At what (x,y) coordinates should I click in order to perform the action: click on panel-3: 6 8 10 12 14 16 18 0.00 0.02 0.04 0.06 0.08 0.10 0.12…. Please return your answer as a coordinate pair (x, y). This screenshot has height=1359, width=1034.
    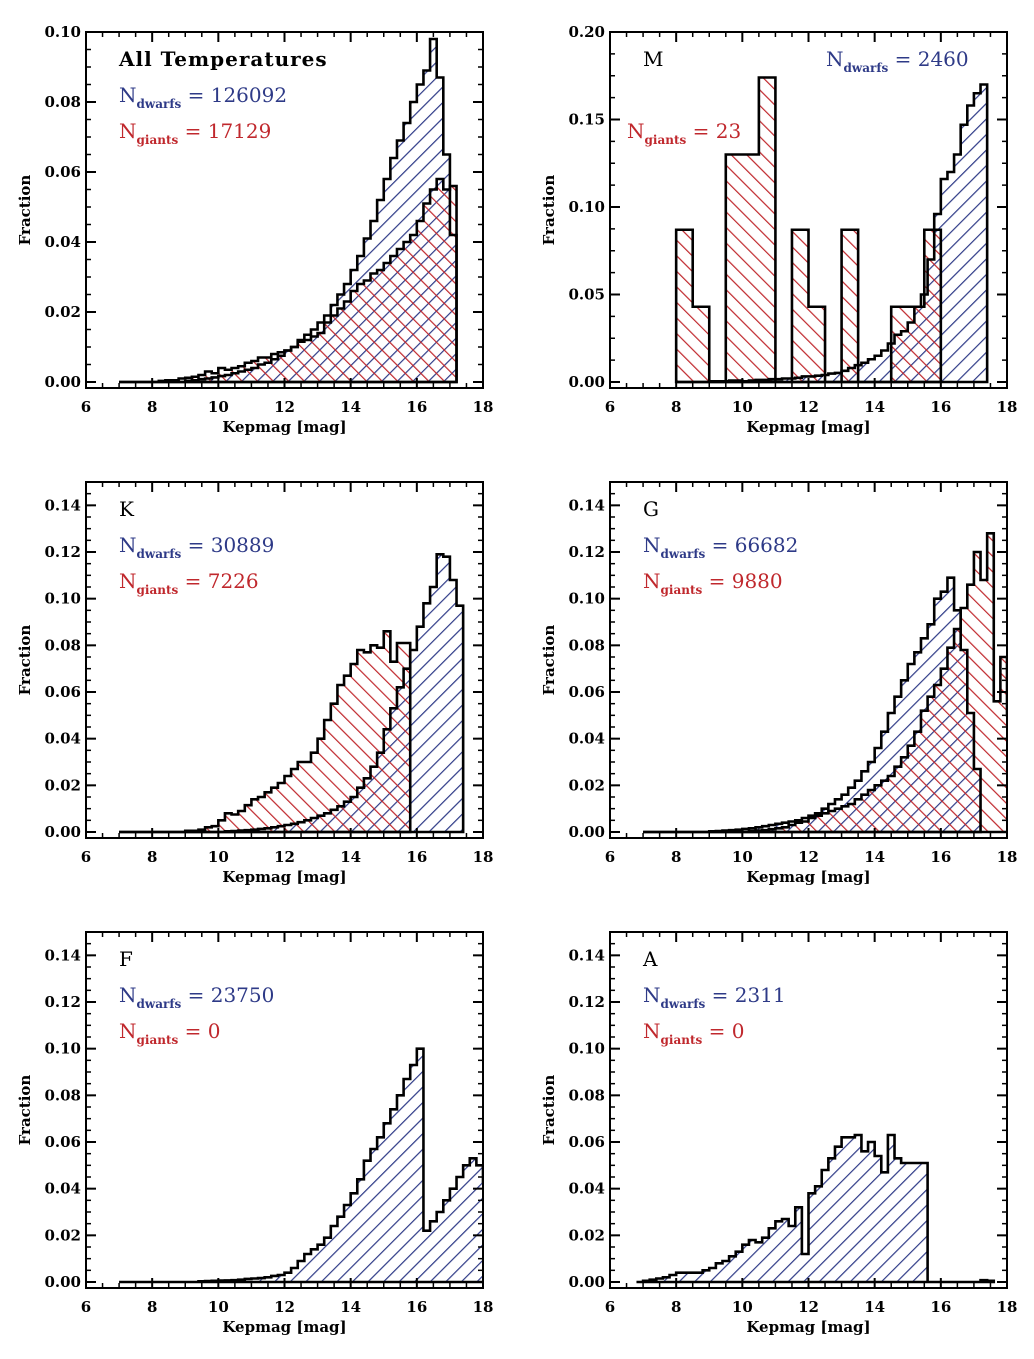
    Looking at the image, I should click on (254, 683).